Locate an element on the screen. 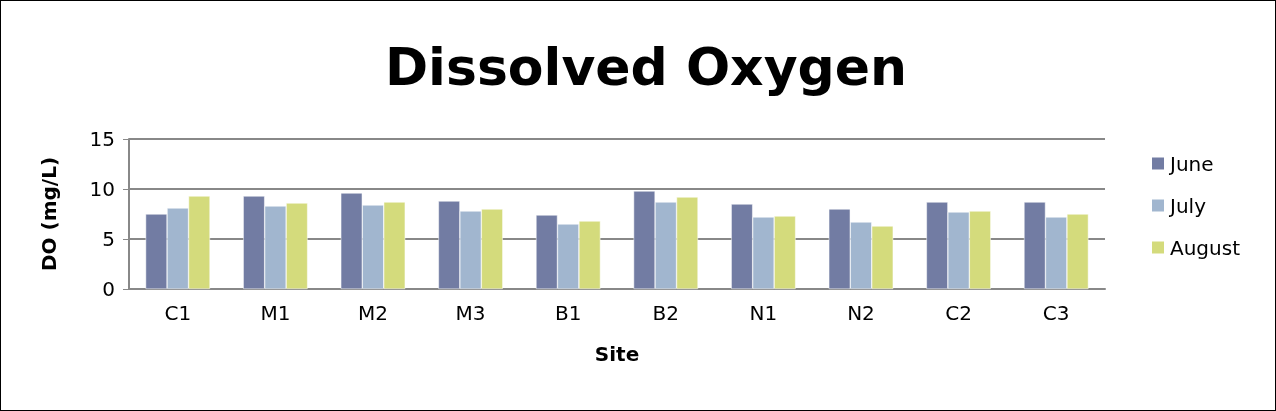 This screenshot has height=411, width=1276. x-tick-label: M3 is located at coordinates (470, 313).